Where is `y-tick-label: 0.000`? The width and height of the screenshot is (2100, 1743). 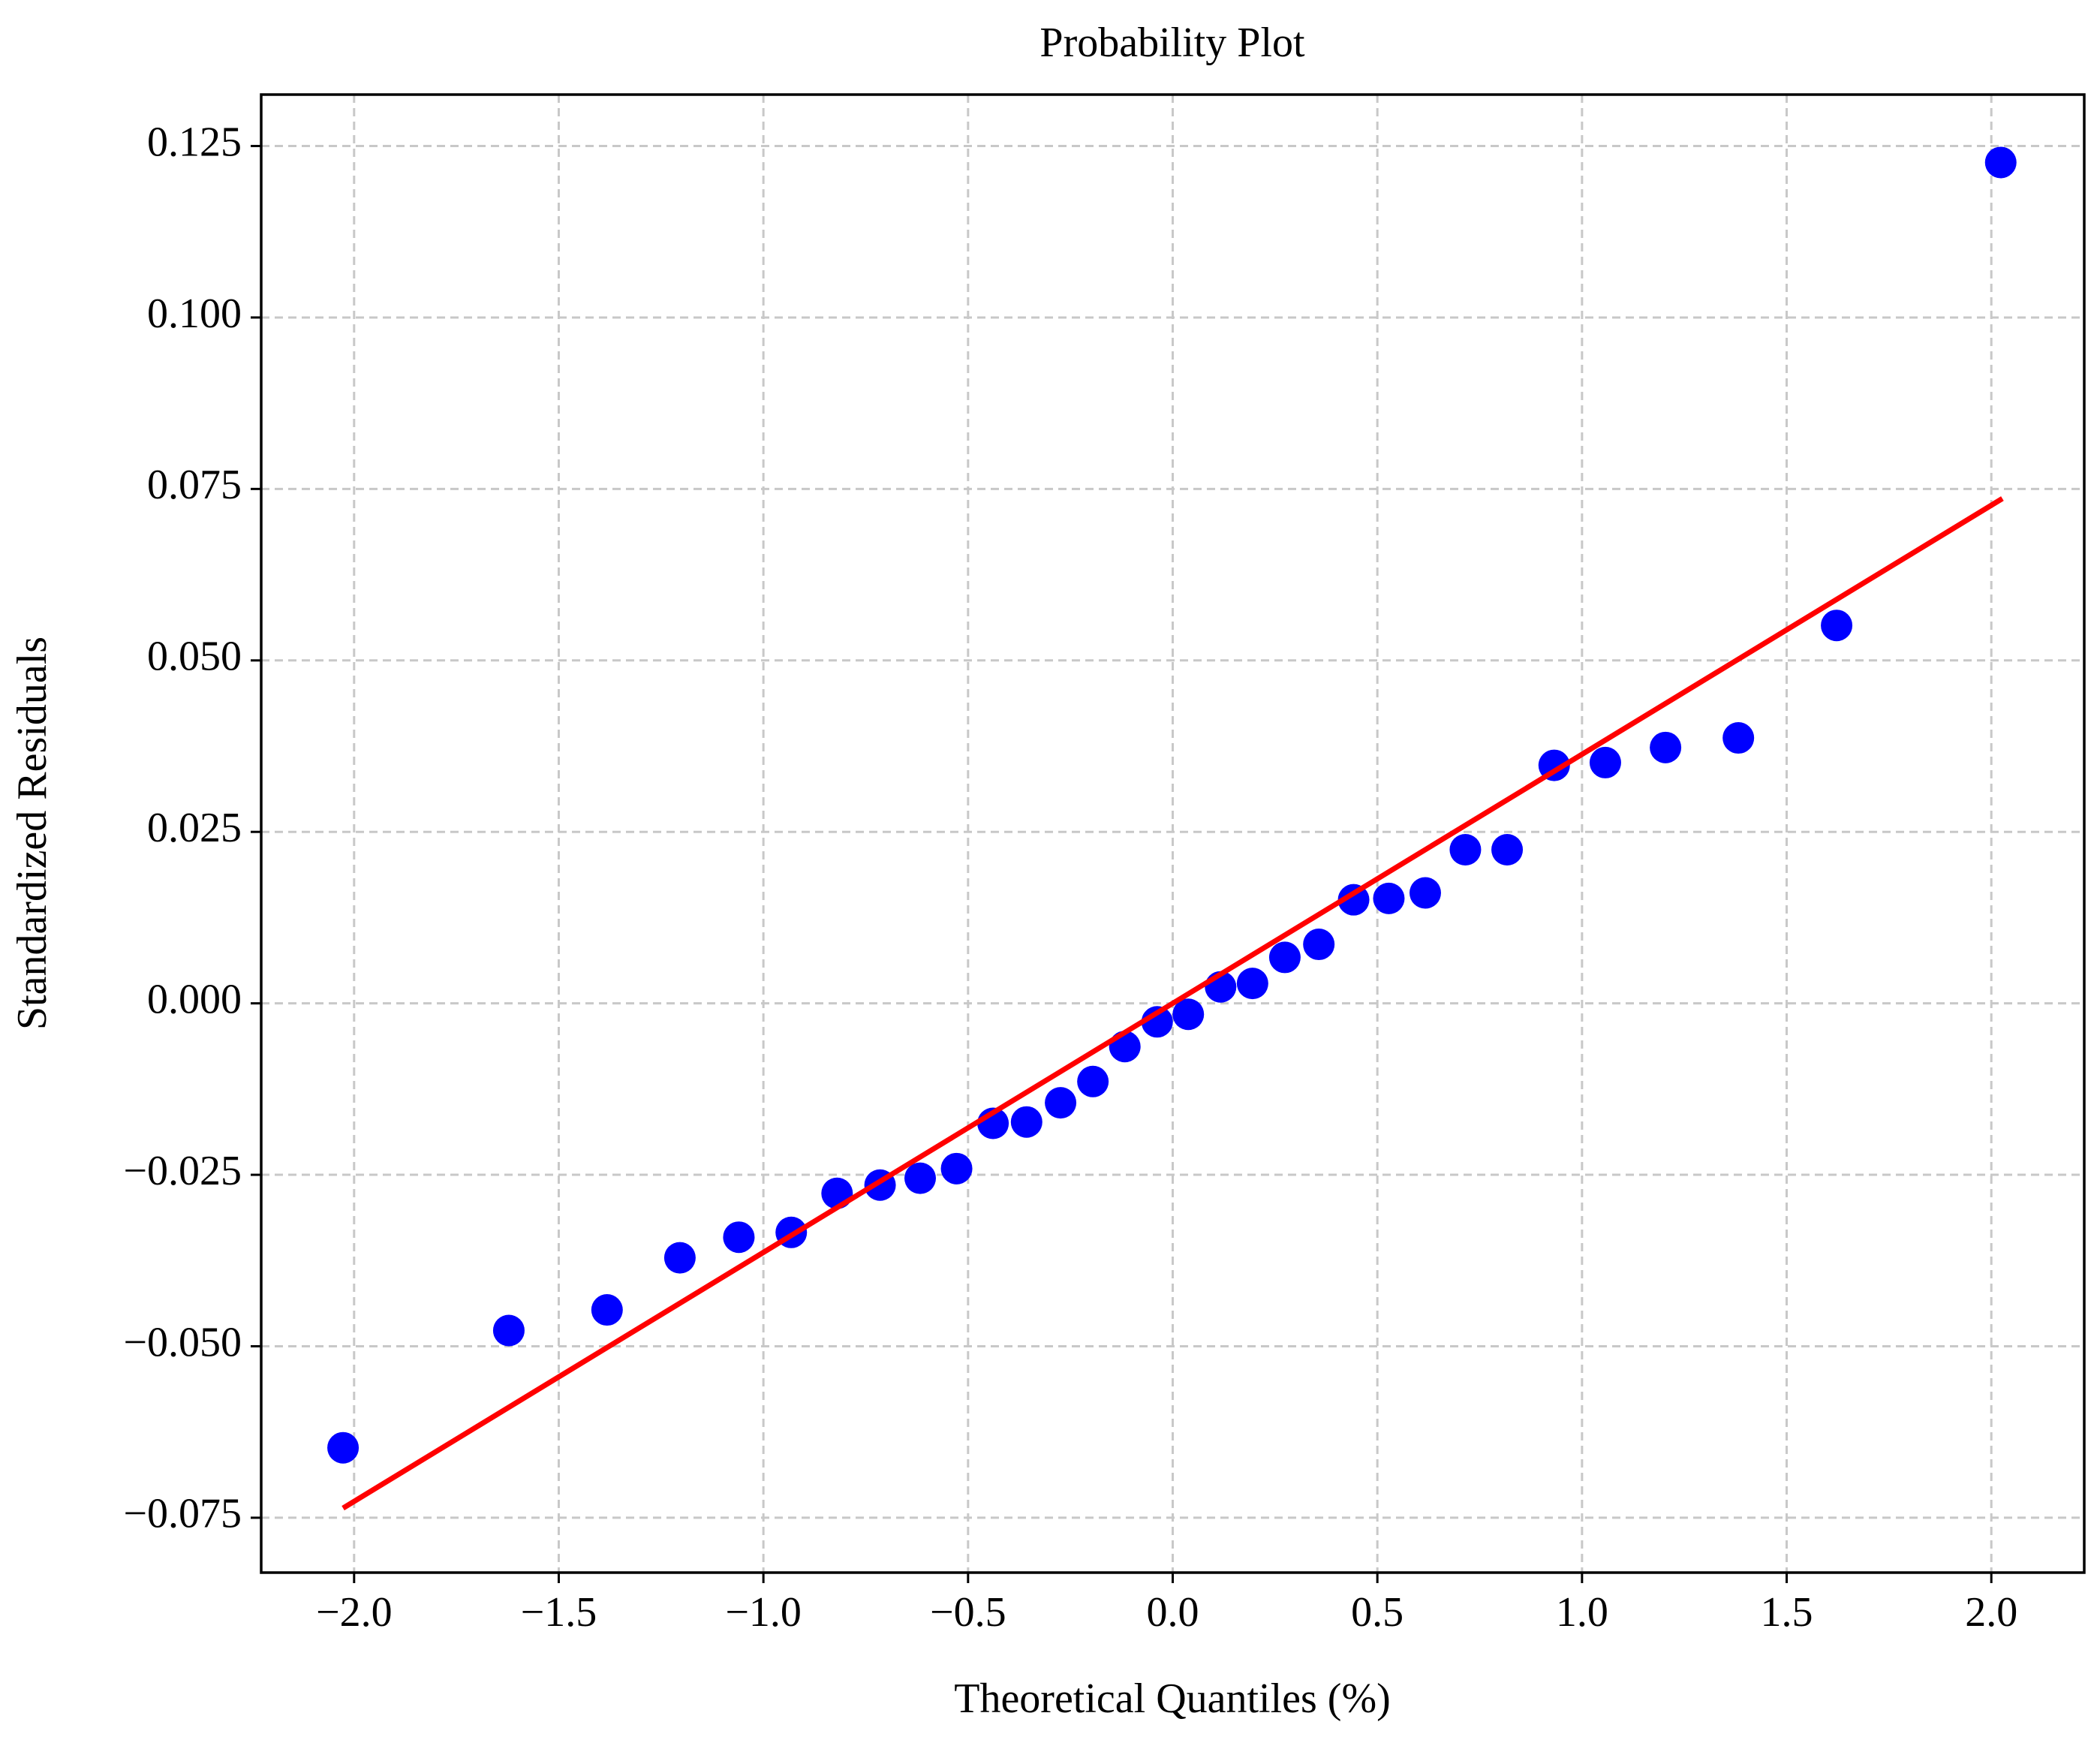 y-tick-label: 0.000 is located at coordinates (195, 999).